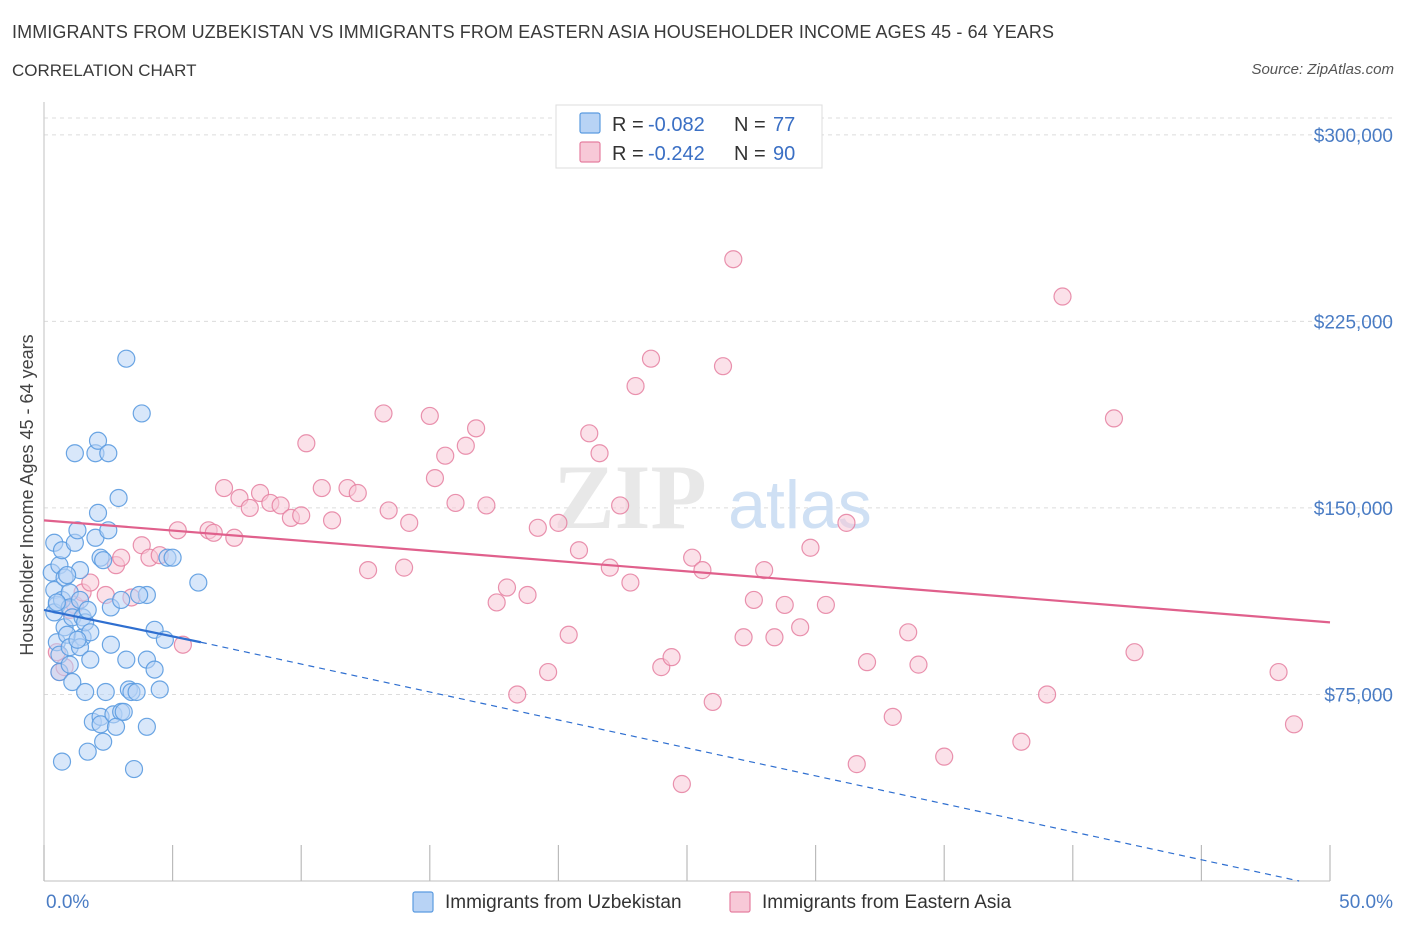 This screenshot has height=930, width=1406. What do you see at coordinates (628, 154) in the screenshot?
I see `legend-r-label-2: R =` at bounding box center [628, 154].